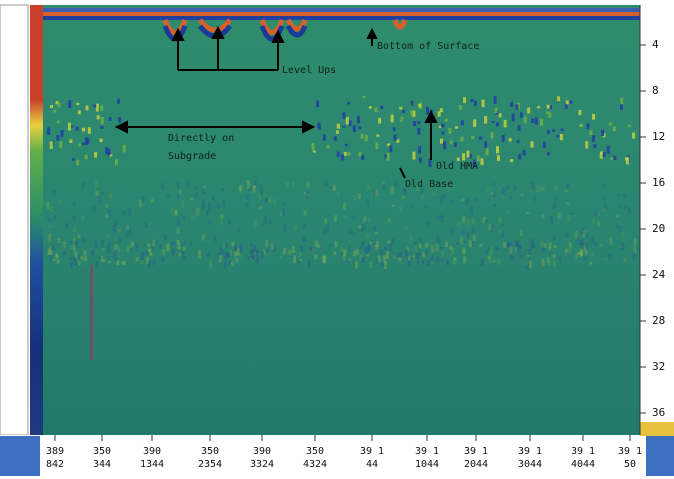 Image resolution: width=674 pixels, height=479 pixels. Describe the element at coordinates (630, 464) in the screenshot. I see `distance-label: 50` at that location.